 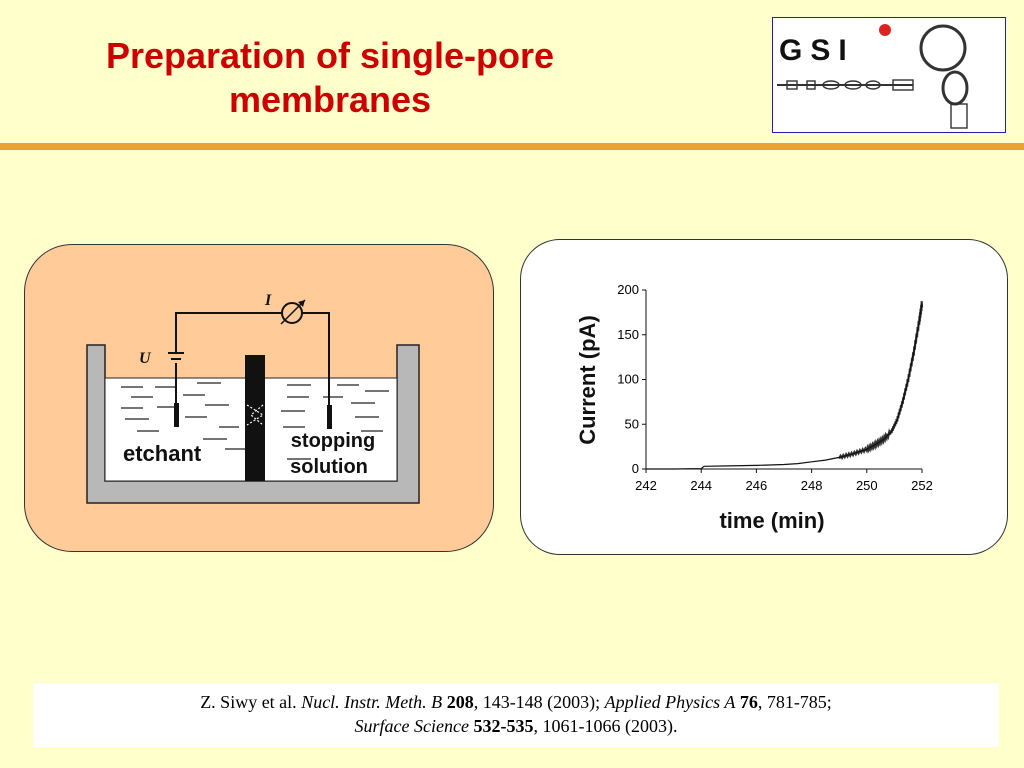 I want to click on liquid-dashes-left, so click(x=183, y=416).